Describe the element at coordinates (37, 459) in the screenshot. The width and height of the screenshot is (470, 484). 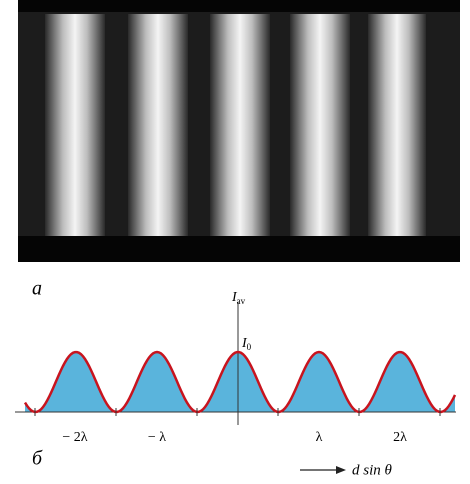
I see `panel-label: б` at that location.